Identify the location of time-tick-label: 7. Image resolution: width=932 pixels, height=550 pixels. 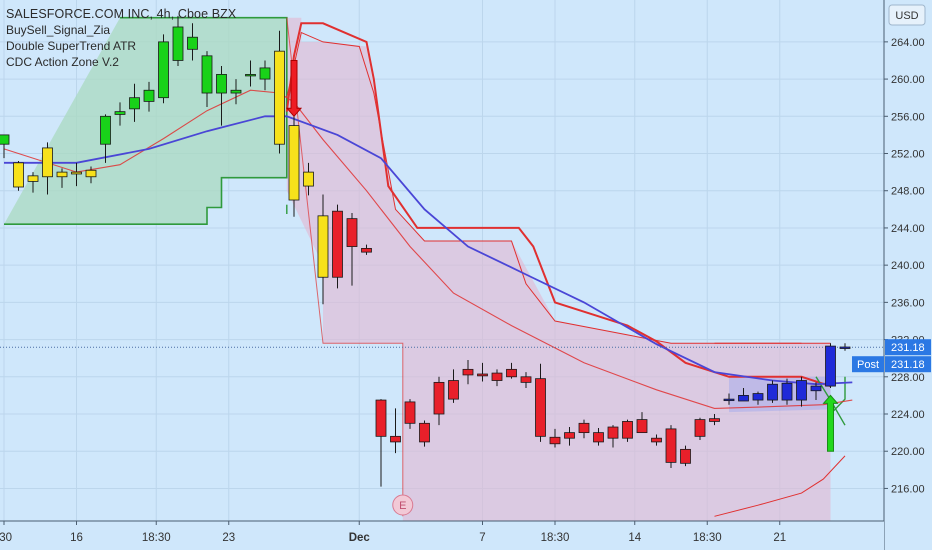
(482, 538).